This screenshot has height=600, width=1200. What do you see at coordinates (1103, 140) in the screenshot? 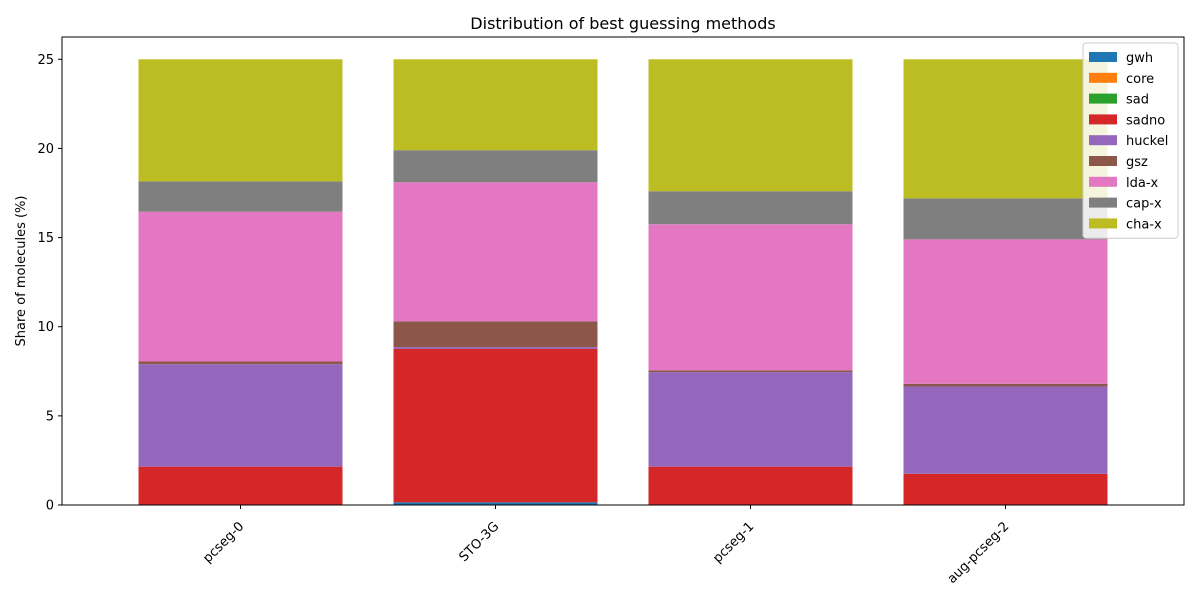
I see `legend-swatch-huckel` at bounding box center [1103, 140].